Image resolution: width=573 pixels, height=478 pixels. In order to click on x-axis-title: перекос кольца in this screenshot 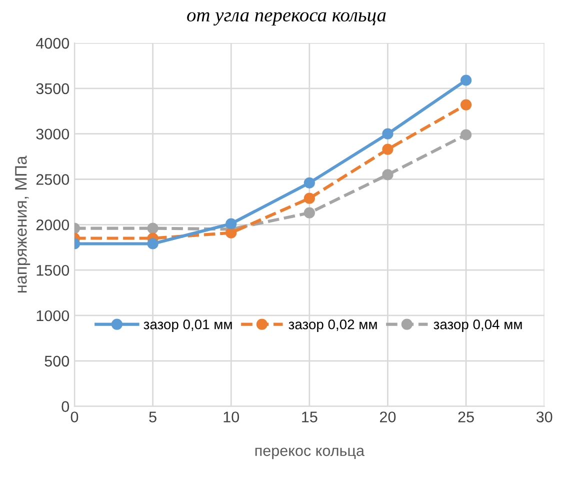, I will do `click(309, 454)`.